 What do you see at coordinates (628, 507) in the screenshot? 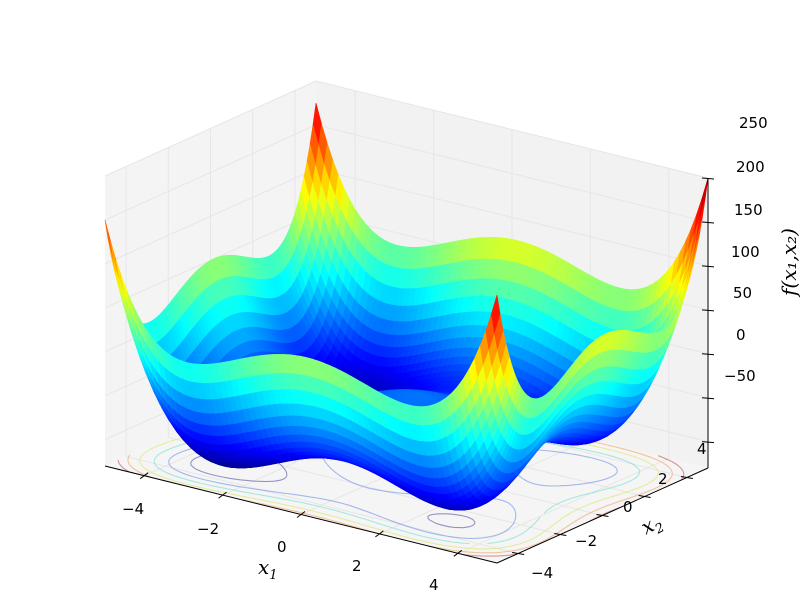
I see `y-tick-label: 0` at bounding box center [628, 507].